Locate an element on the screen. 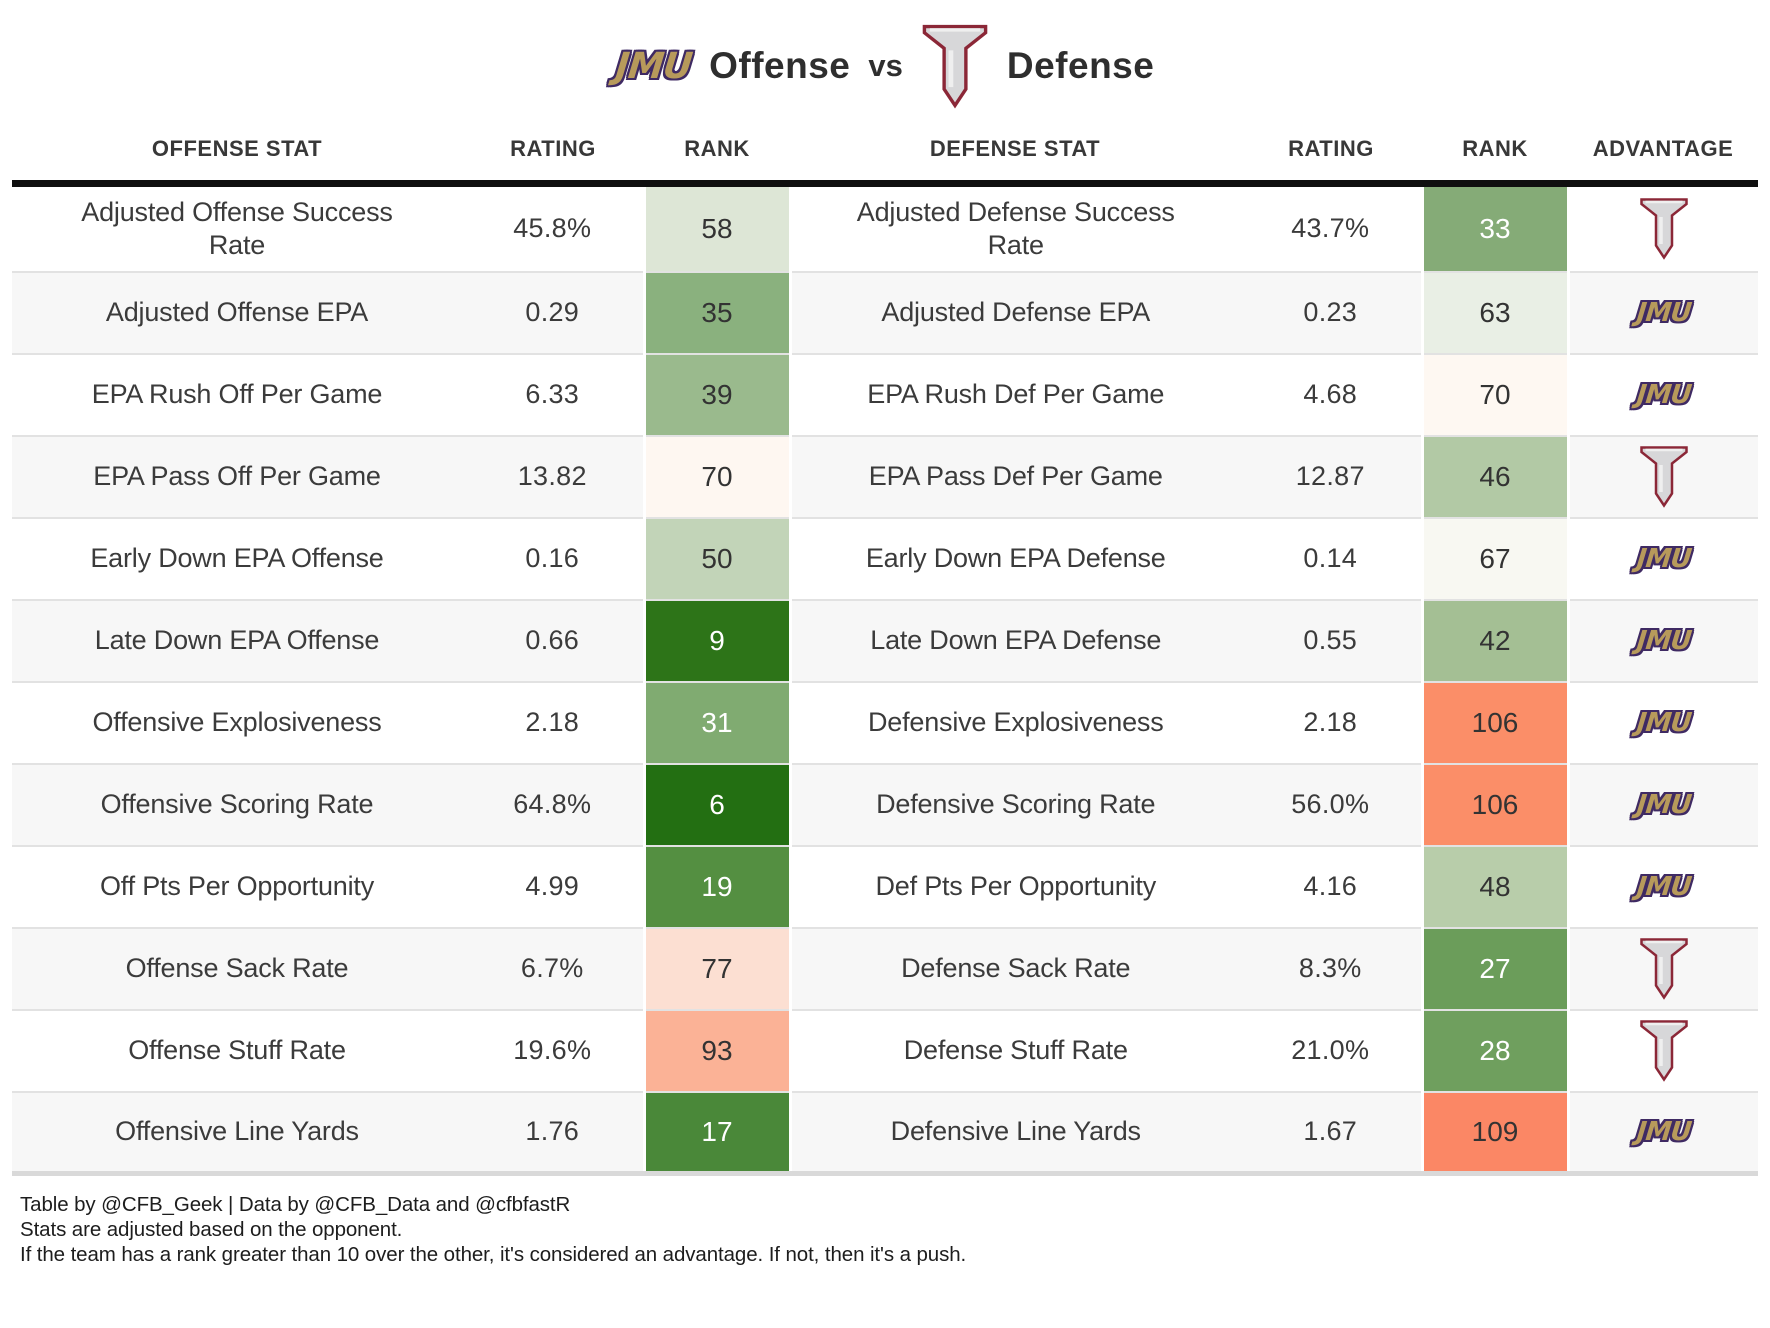 The width and height of the screenshot is (1770, 1328). offense-stat-cell: EPA Pass Off Per Game is located at coordinates (237, 476).